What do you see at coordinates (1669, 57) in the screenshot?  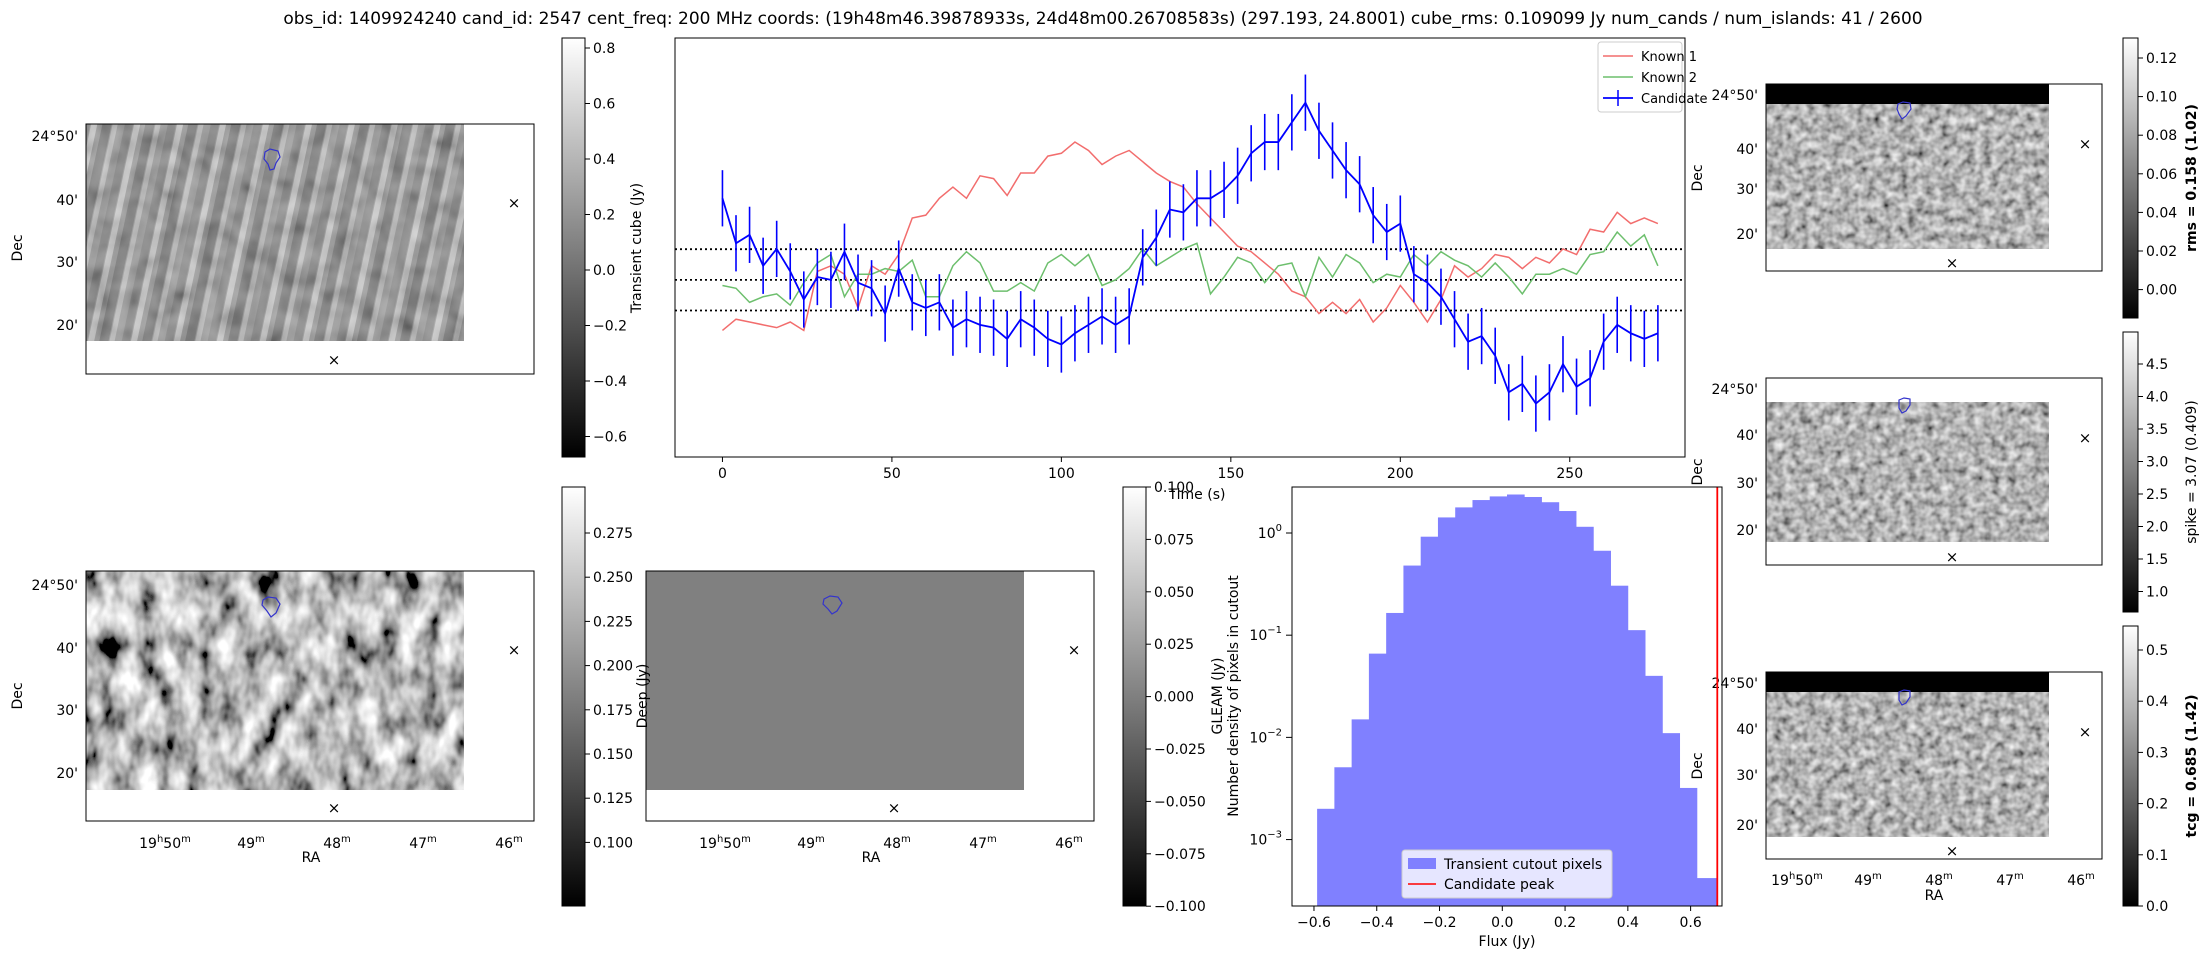 I see `legend-label-known1: Known 1` at bounding box center [1669, 57].